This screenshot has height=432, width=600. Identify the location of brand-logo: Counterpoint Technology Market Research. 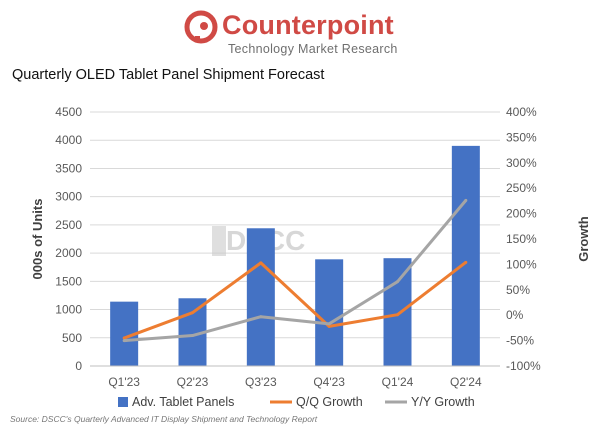
(300, 33).